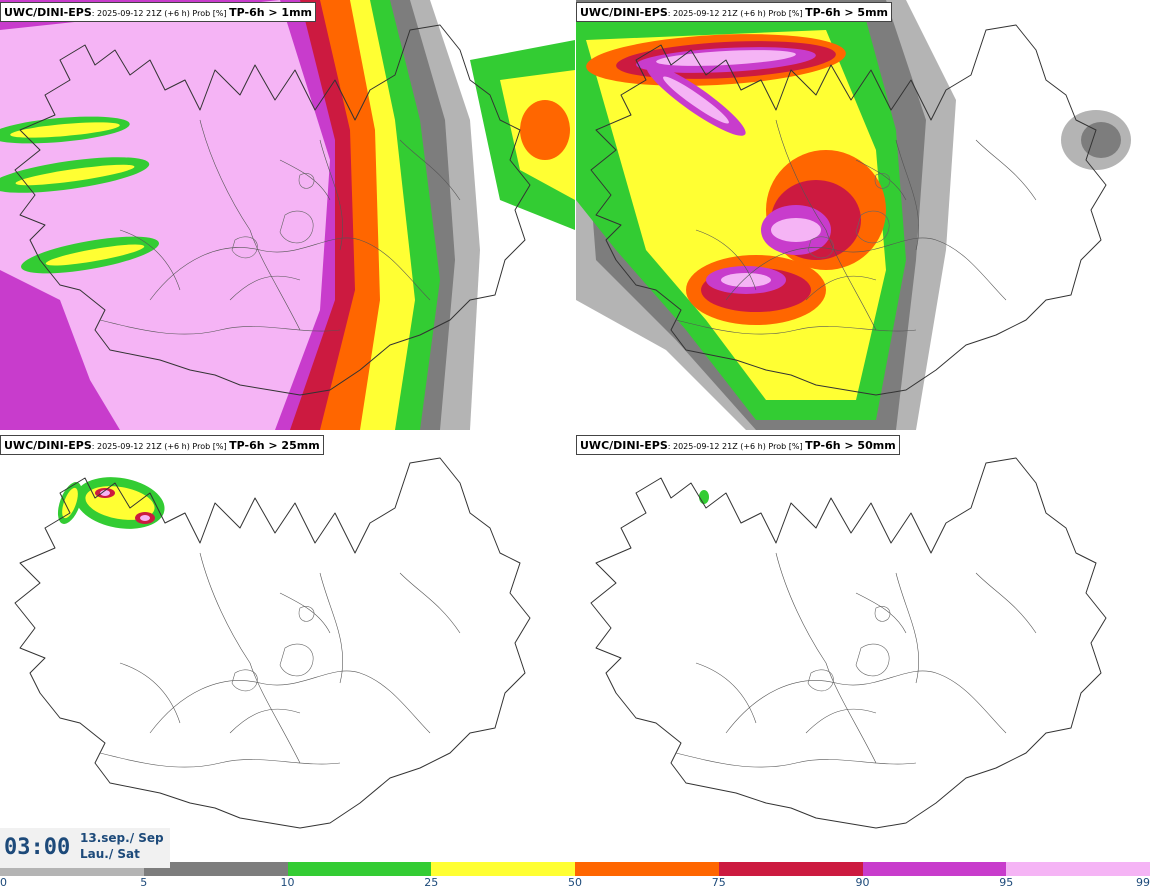  What do you see at coordinates (1143, 882) in the screenshot?
I see `colorbar-tick-label: 99` at bounding box center [1143, 882].